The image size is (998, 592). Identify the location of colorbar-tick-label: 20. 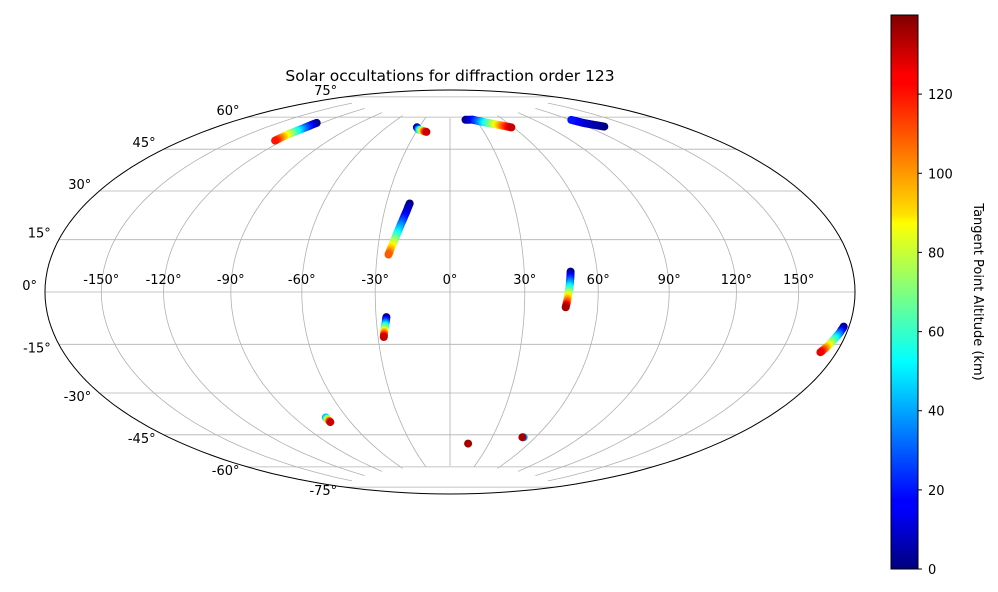
(936, 491).